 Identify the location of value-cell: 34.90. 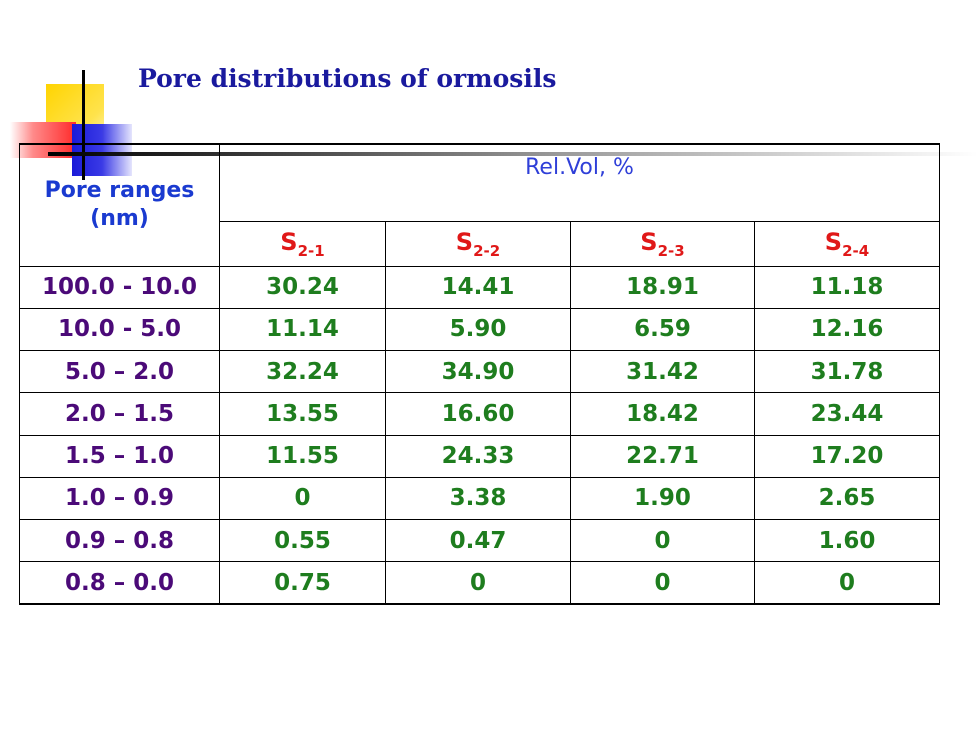
(478, 371).